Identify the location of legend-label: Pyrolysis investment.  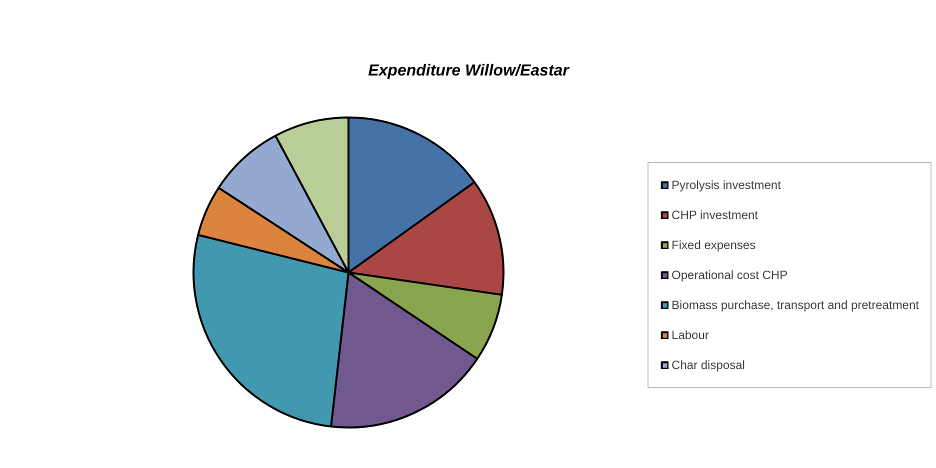
(726, 185).